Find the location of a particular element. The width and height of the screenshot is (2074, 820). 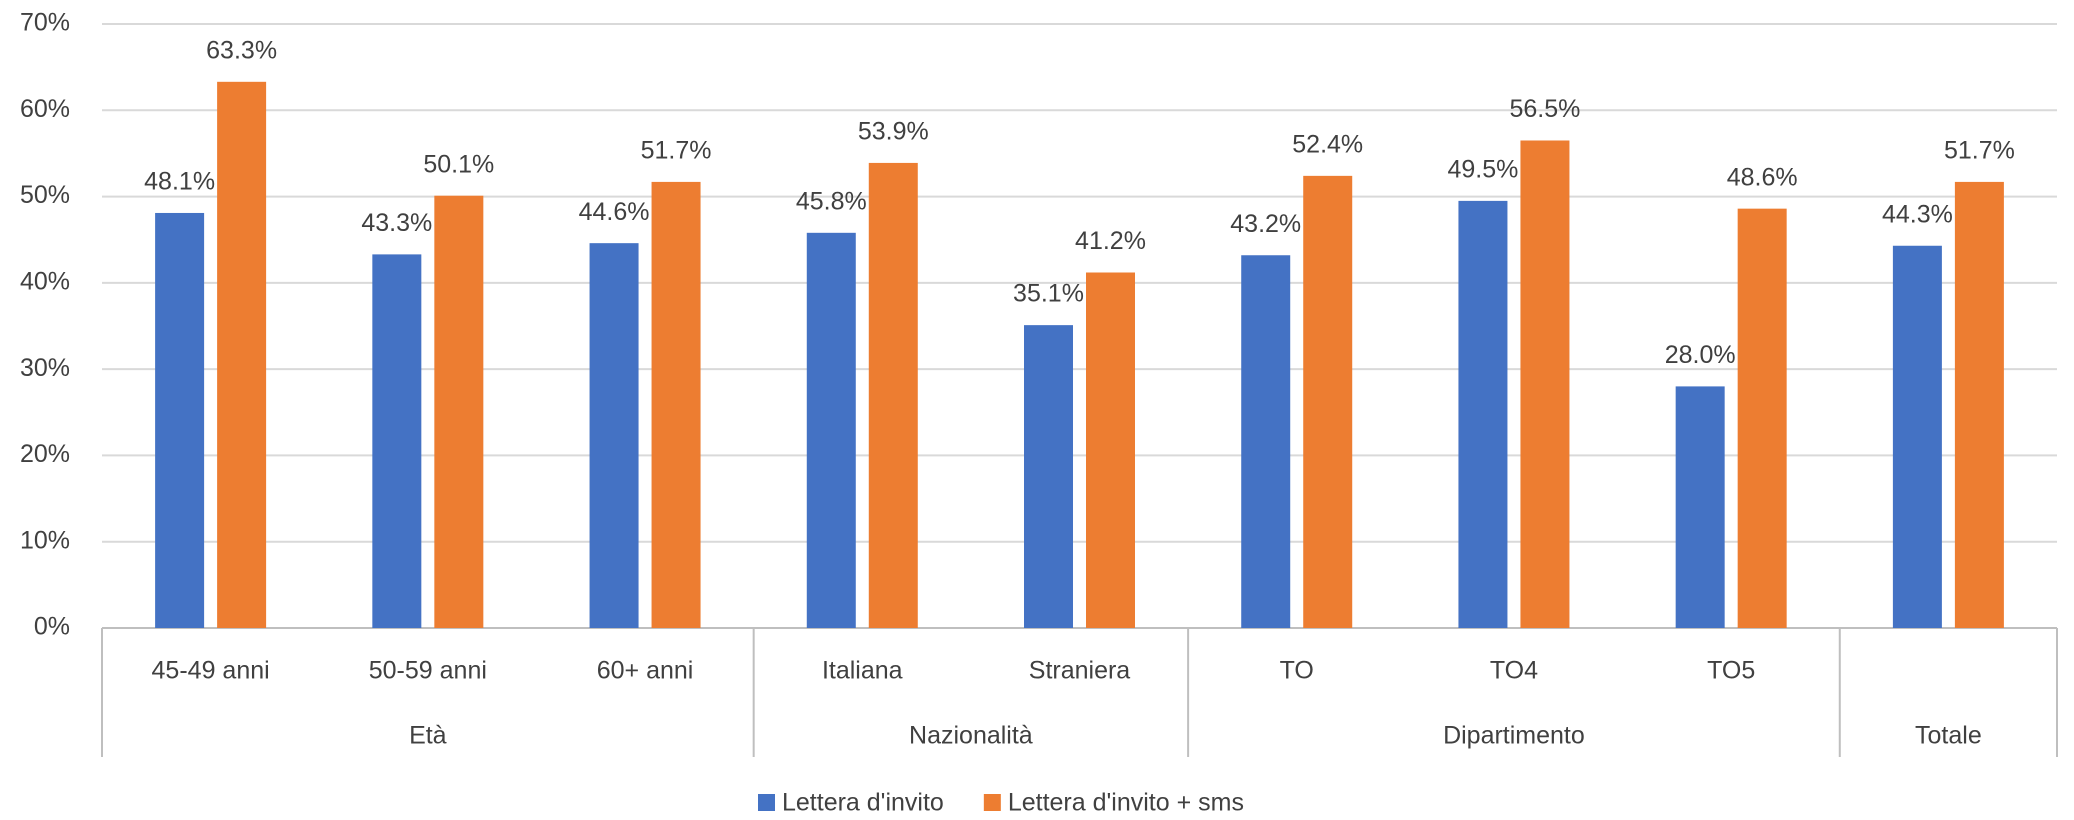

y-tick-label: 60% is located at coordinates (45, 109).